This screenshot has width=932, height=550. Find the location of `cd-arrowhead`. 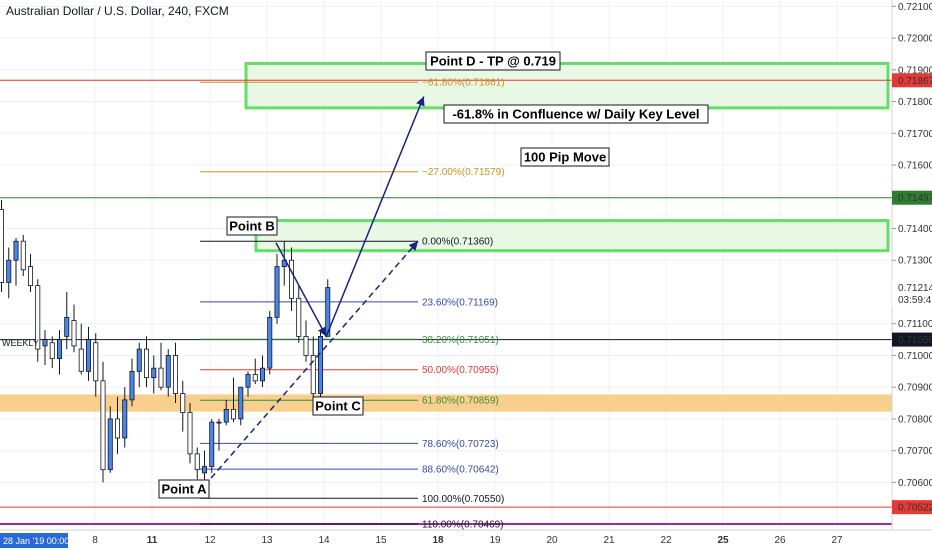

cd-arrowhead is located at coordinates (420, 101).